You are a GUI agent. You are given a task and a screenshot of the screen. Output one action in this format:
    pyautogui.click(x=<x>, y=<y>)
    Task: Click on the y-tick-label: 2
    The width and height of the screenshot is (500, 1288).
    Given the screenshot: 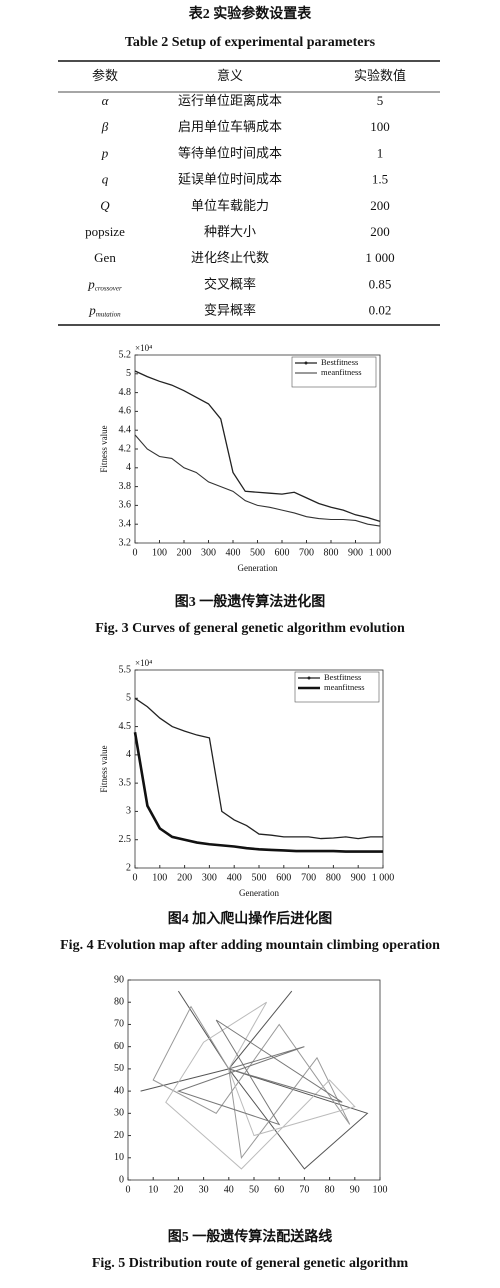 What is the action you would take?
    pyautogui.click(x=128, y=867)
    